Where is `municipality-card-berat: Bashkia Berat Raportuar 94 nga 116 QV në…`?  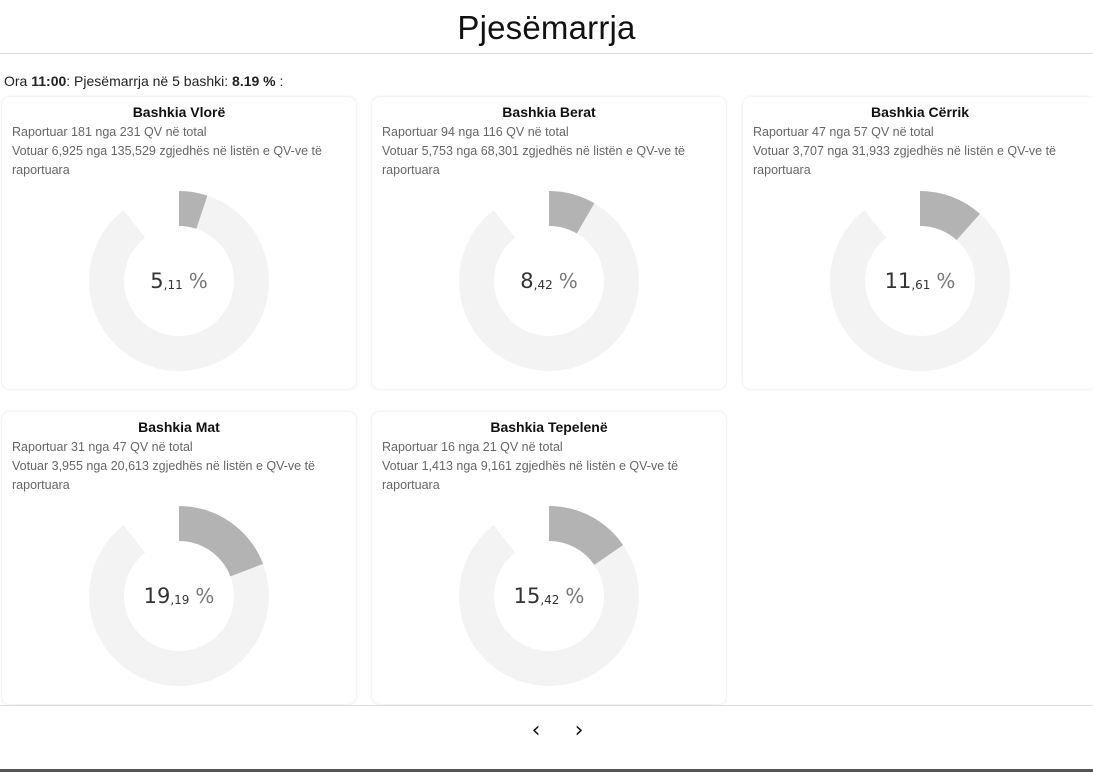 municipality-card-berat: Bashkia Berat Raportuar 94 nga 116 QV në… is located at coordinates (549, 243).